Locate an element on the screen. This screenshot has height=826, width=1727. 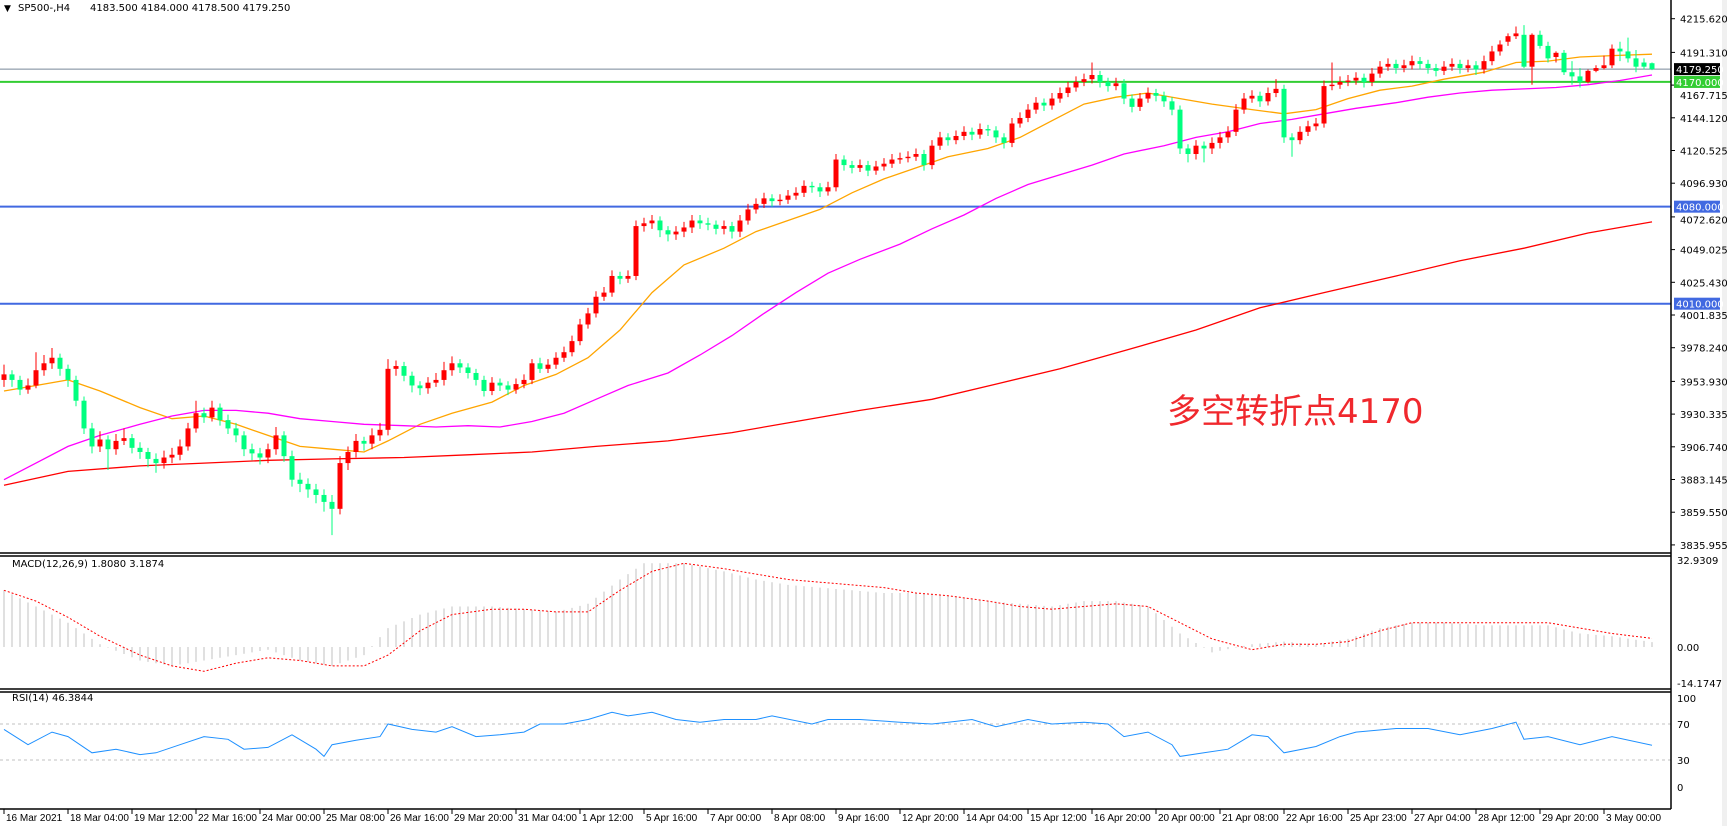
level-price-box is located at coordinates (1697, 69).